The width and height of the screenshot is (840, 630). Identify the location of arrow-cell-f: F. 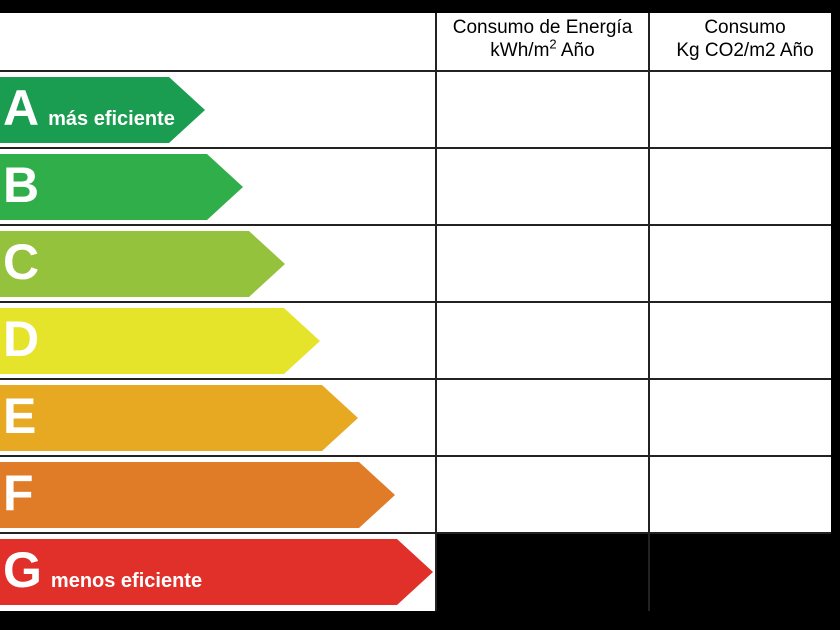
(218, 494).